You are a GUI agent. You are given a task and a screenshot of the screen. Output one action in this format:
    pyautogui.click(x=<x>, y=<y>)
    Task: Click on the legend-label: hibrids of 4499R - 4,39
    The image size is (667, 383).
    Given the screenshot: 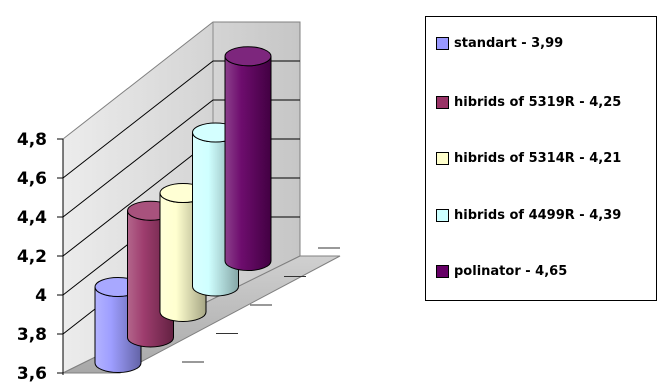 What is the action you would take?
    pyautogui.click(x=538, y=215)
    